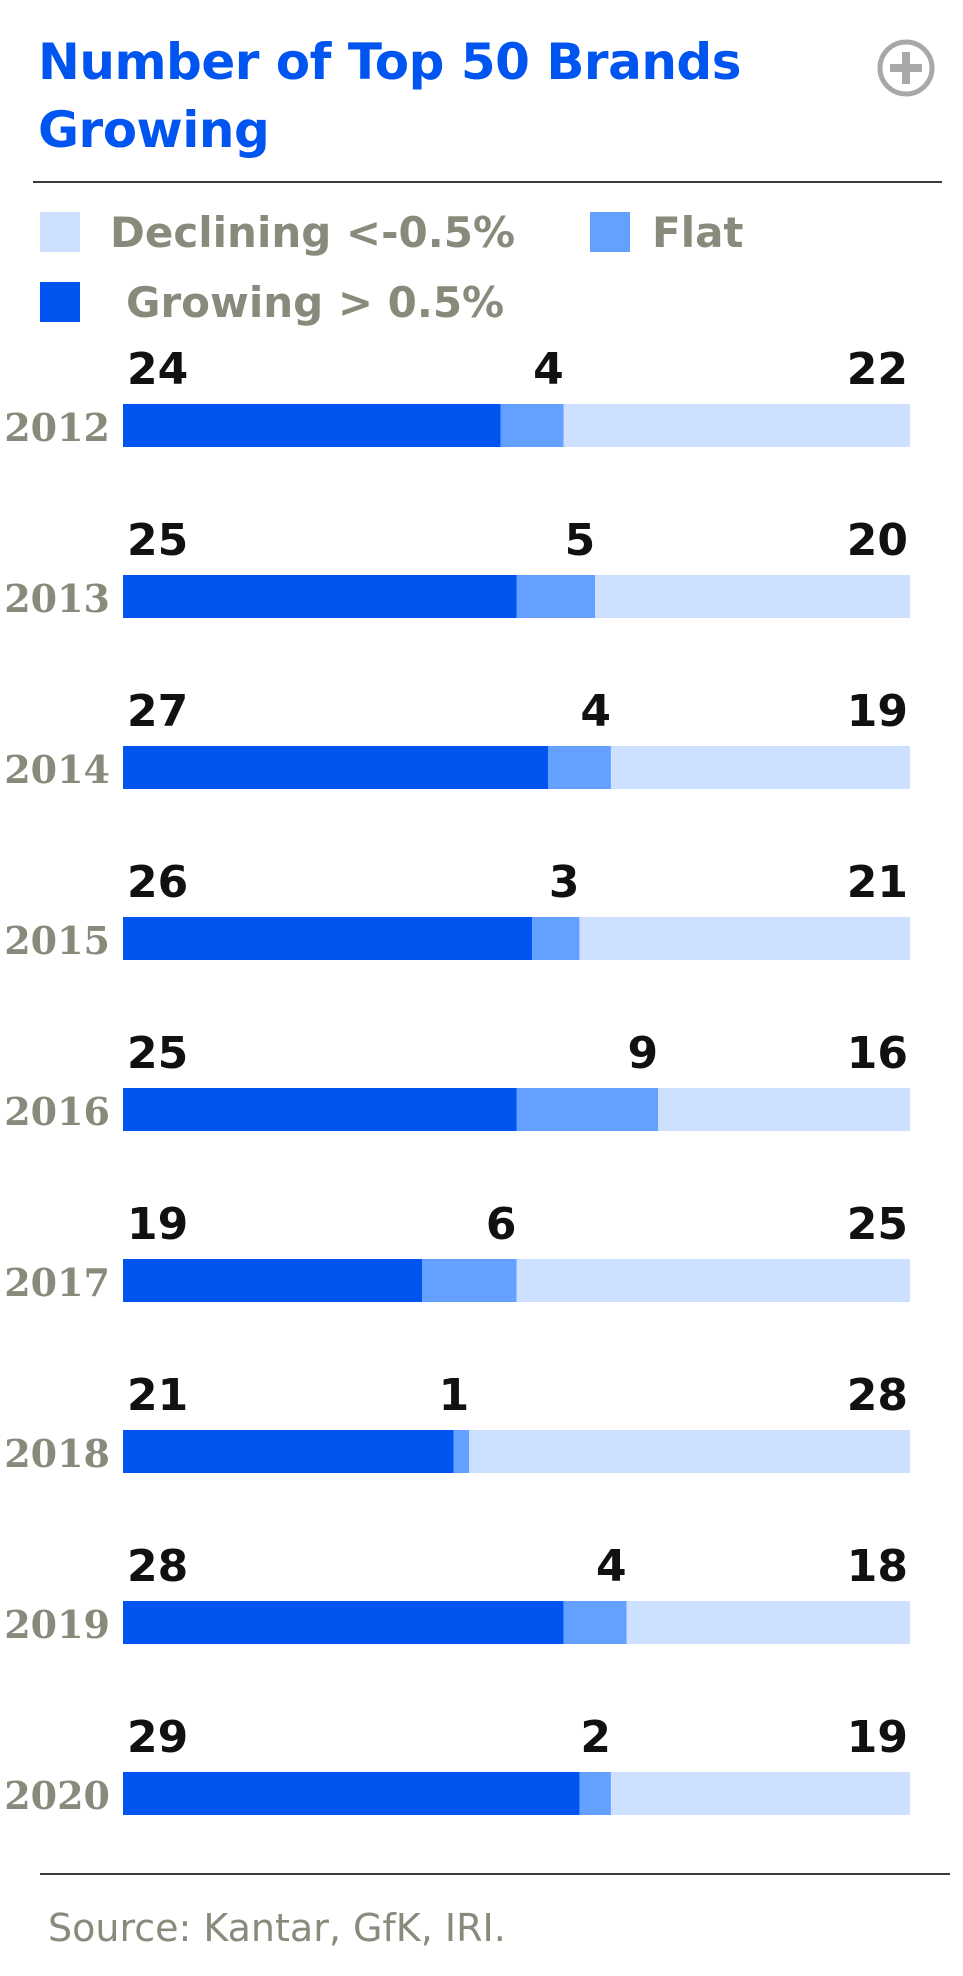 Image resolution: width=963 pixels, height=1976 pixels. What do you see at coordinates (157, 1053) in the screenshot?
I see `value-label-growing-2016: 25` at bounding box center [157, 1053].